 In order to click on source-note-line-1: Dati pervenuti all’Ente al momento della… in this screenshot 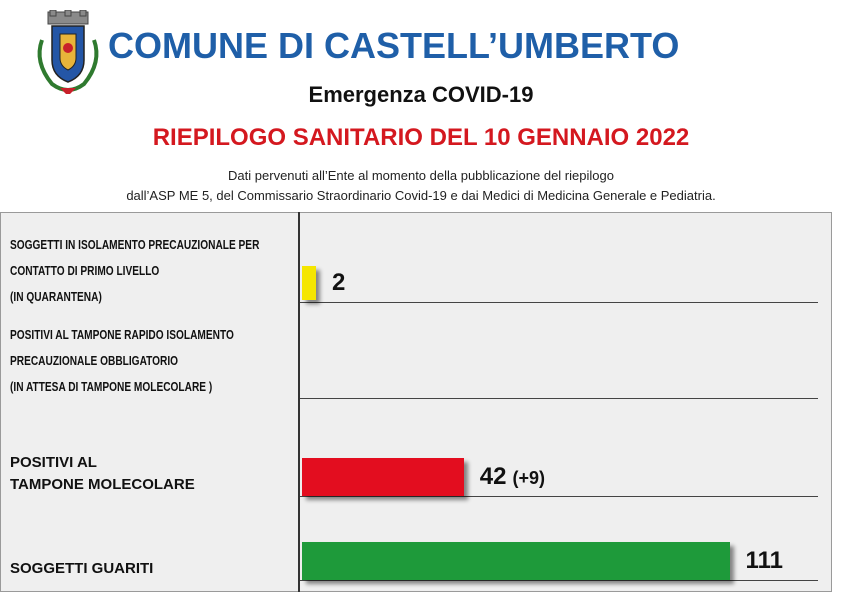, I will do `click(421, 175)`.